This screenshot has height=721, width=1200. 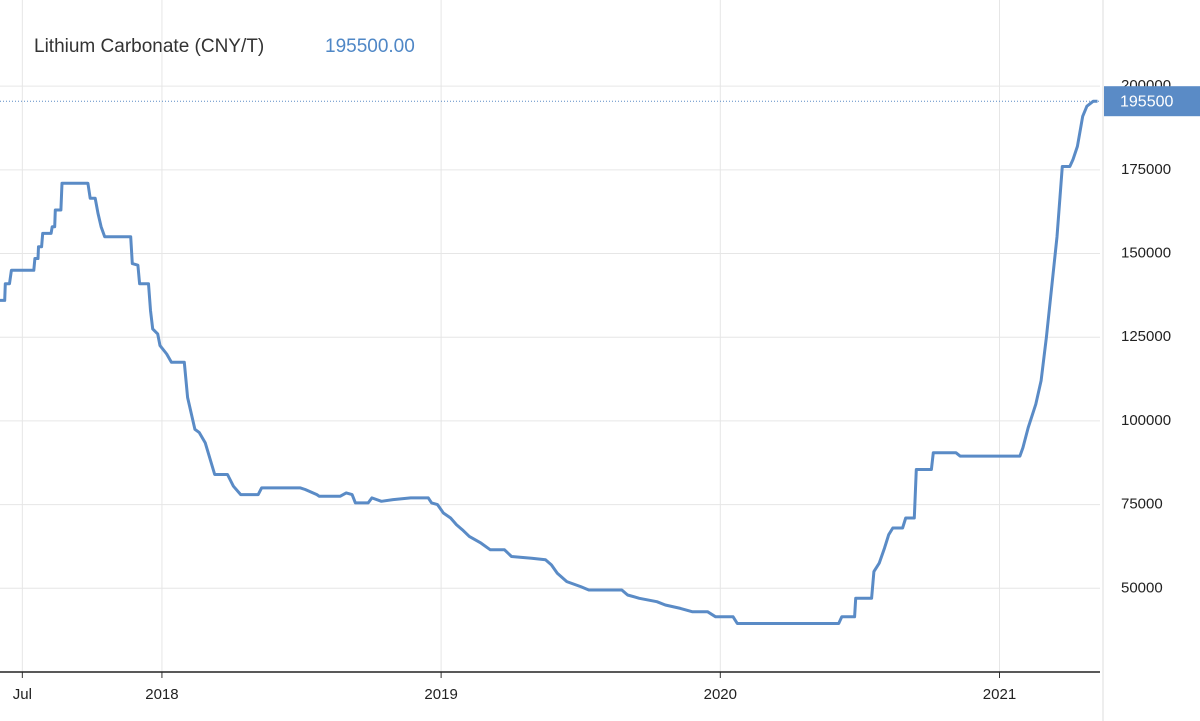 What do you see at coordinates (1146, 420) in the screenshot?
I see `y-tick-label: 100000` at bounding box center [1146, 420].